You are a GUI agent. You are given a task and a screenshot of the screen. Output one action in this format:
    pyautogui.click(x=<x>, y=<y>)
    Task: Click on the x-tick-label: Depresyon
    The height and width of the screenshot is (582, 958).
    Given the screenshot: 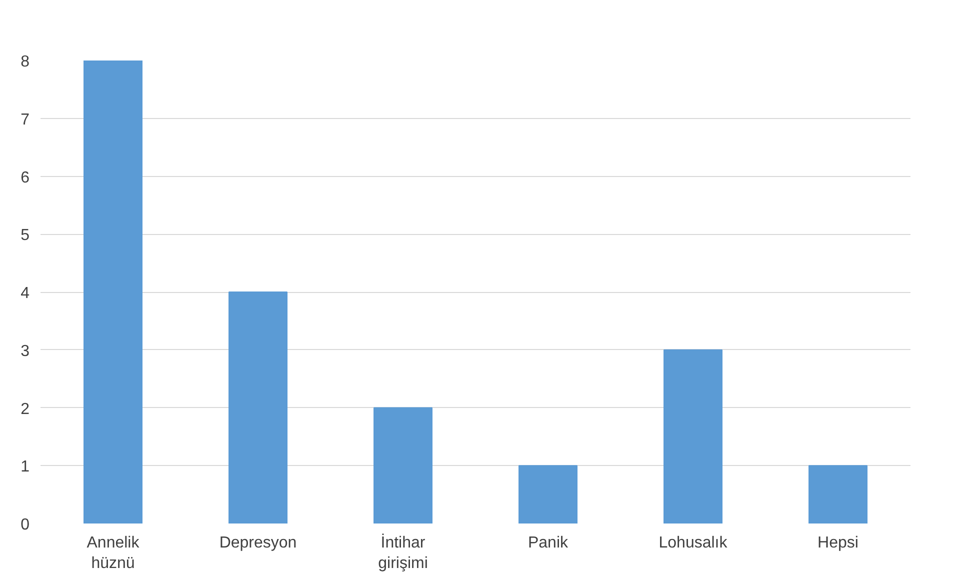 What is the action you would take?
    pyautogui.click(x=258, y=543)
    